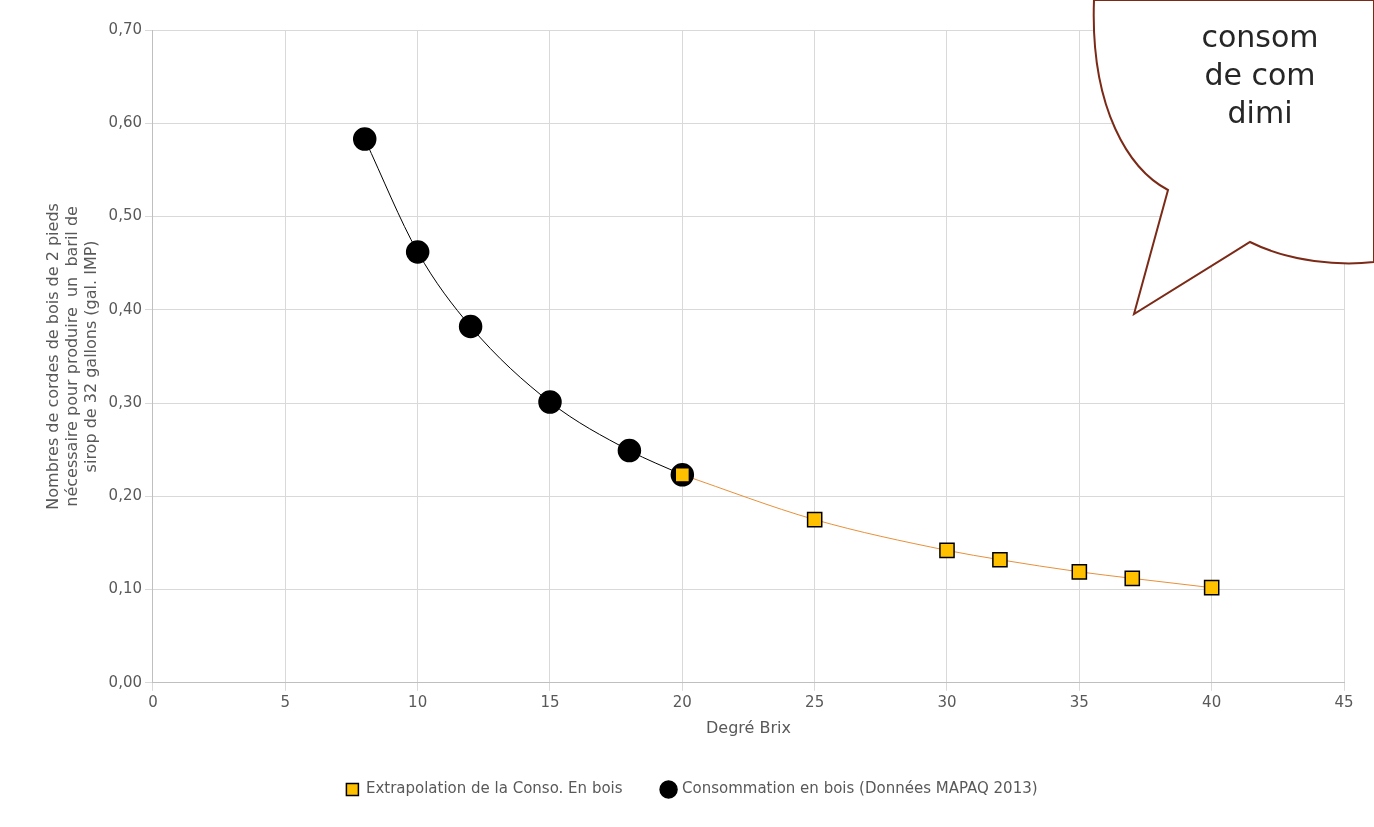  Describe the element at coordinates (418, 701) in the screenshot. I see `x-tick-label: 10` at that location.